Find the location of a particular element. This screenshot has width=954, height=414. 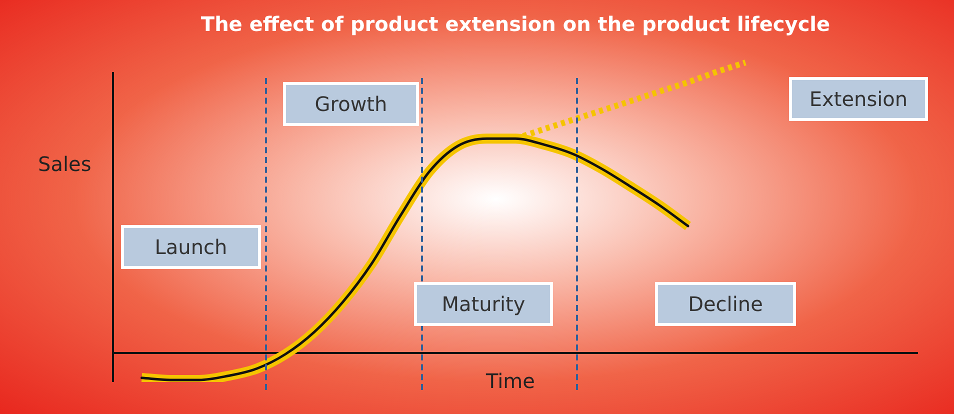

label-box: Growth is located at coordinates (351, 104).